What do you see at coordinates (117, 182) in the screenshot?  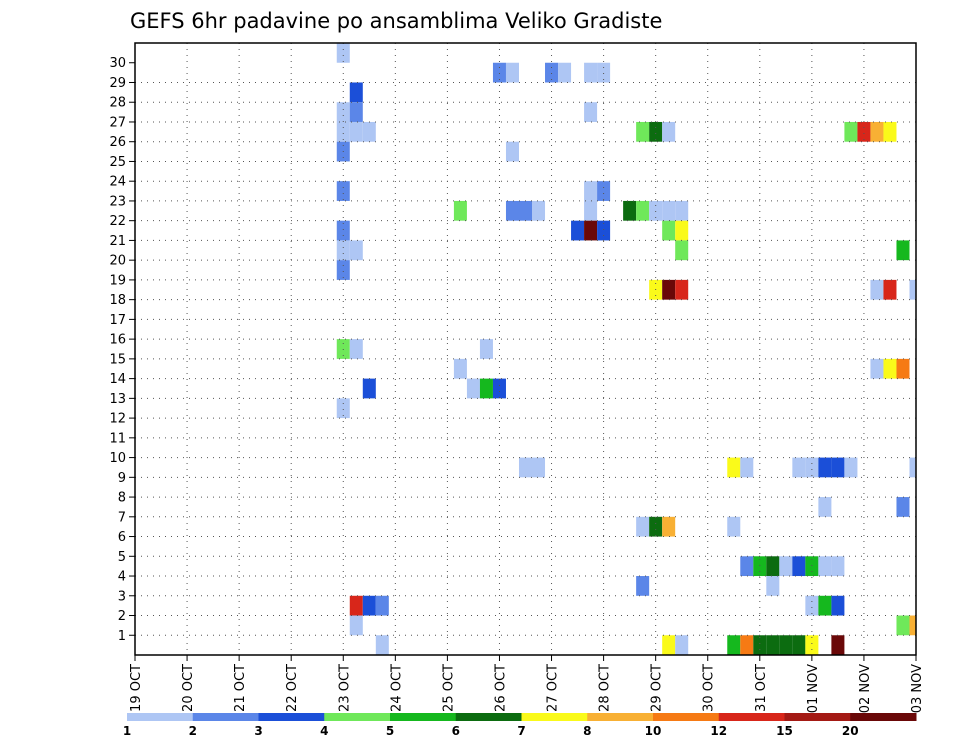 I see `y-tick-label: 24` at bounding box center [117, 182].